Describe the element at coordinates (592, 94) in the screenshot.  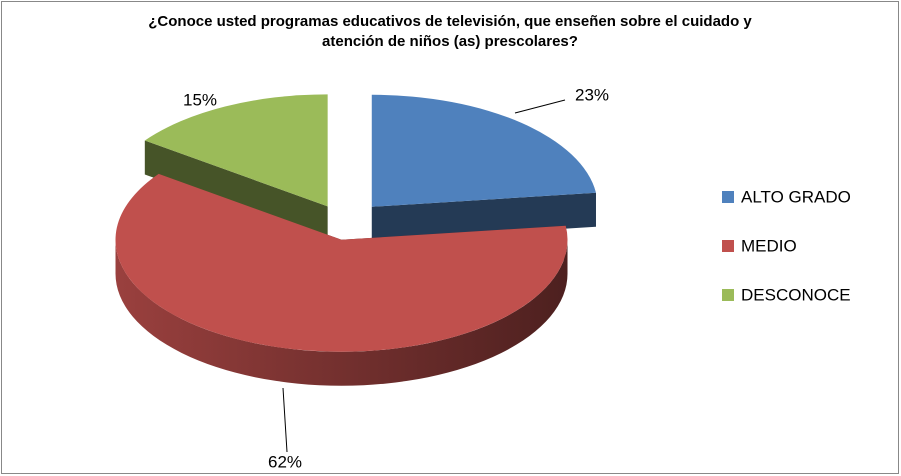
I see `data-label: 23%` at that location.